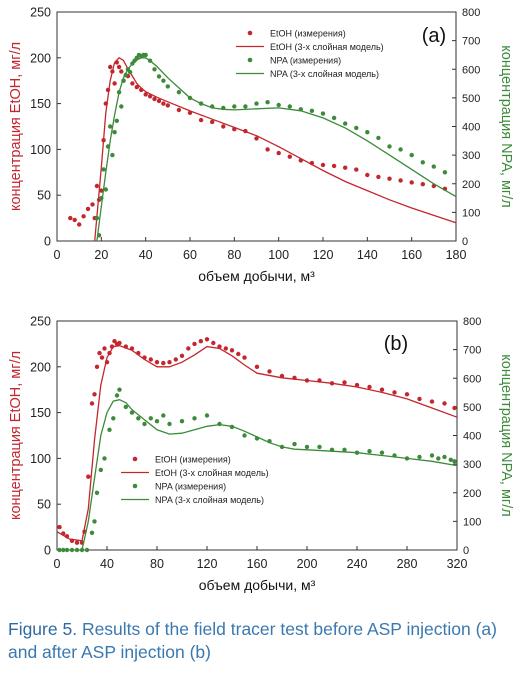 This screenshot has height=678, width=522. I want to click on chart-b-y-tick-label: 50, so click(44, 505).